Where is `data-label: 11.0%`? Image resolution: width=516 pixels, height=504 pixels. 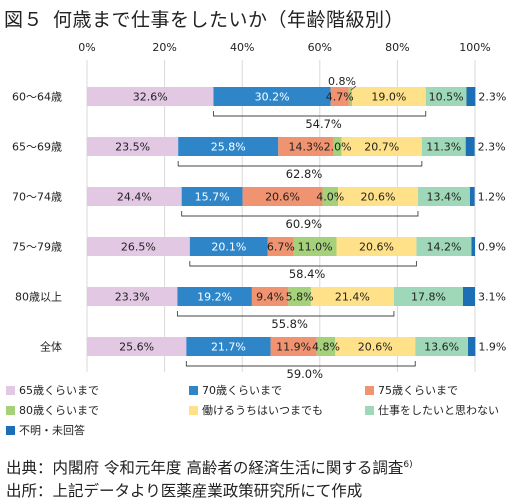 data-label: 11.0% is located at coordinates (315, 247).